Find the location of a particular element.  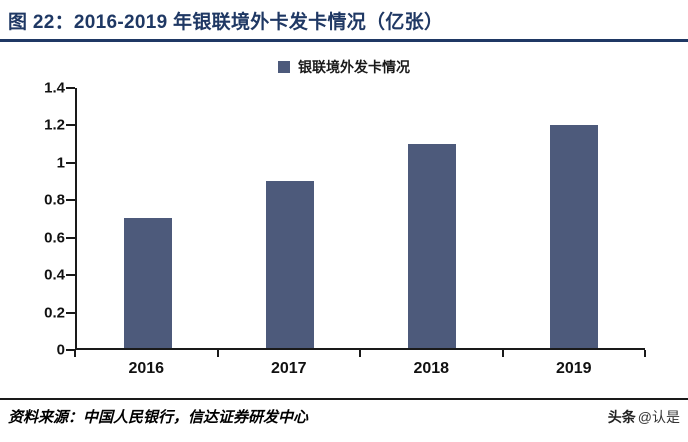

chart-legend: 银联境外发卡情况 is located at coordinates (344, 67).